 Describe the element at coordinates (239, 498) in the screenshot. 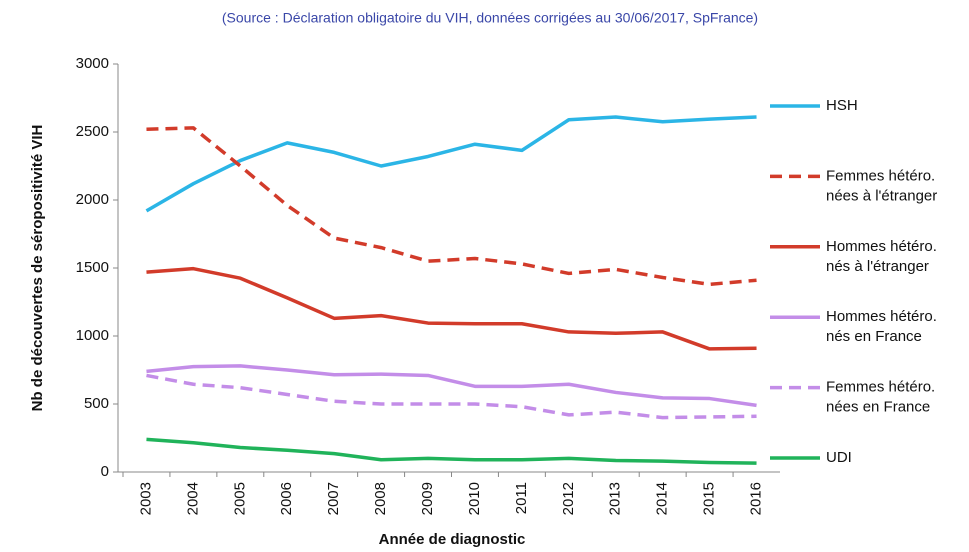

I see `x-tick-label: 2005` at that location.